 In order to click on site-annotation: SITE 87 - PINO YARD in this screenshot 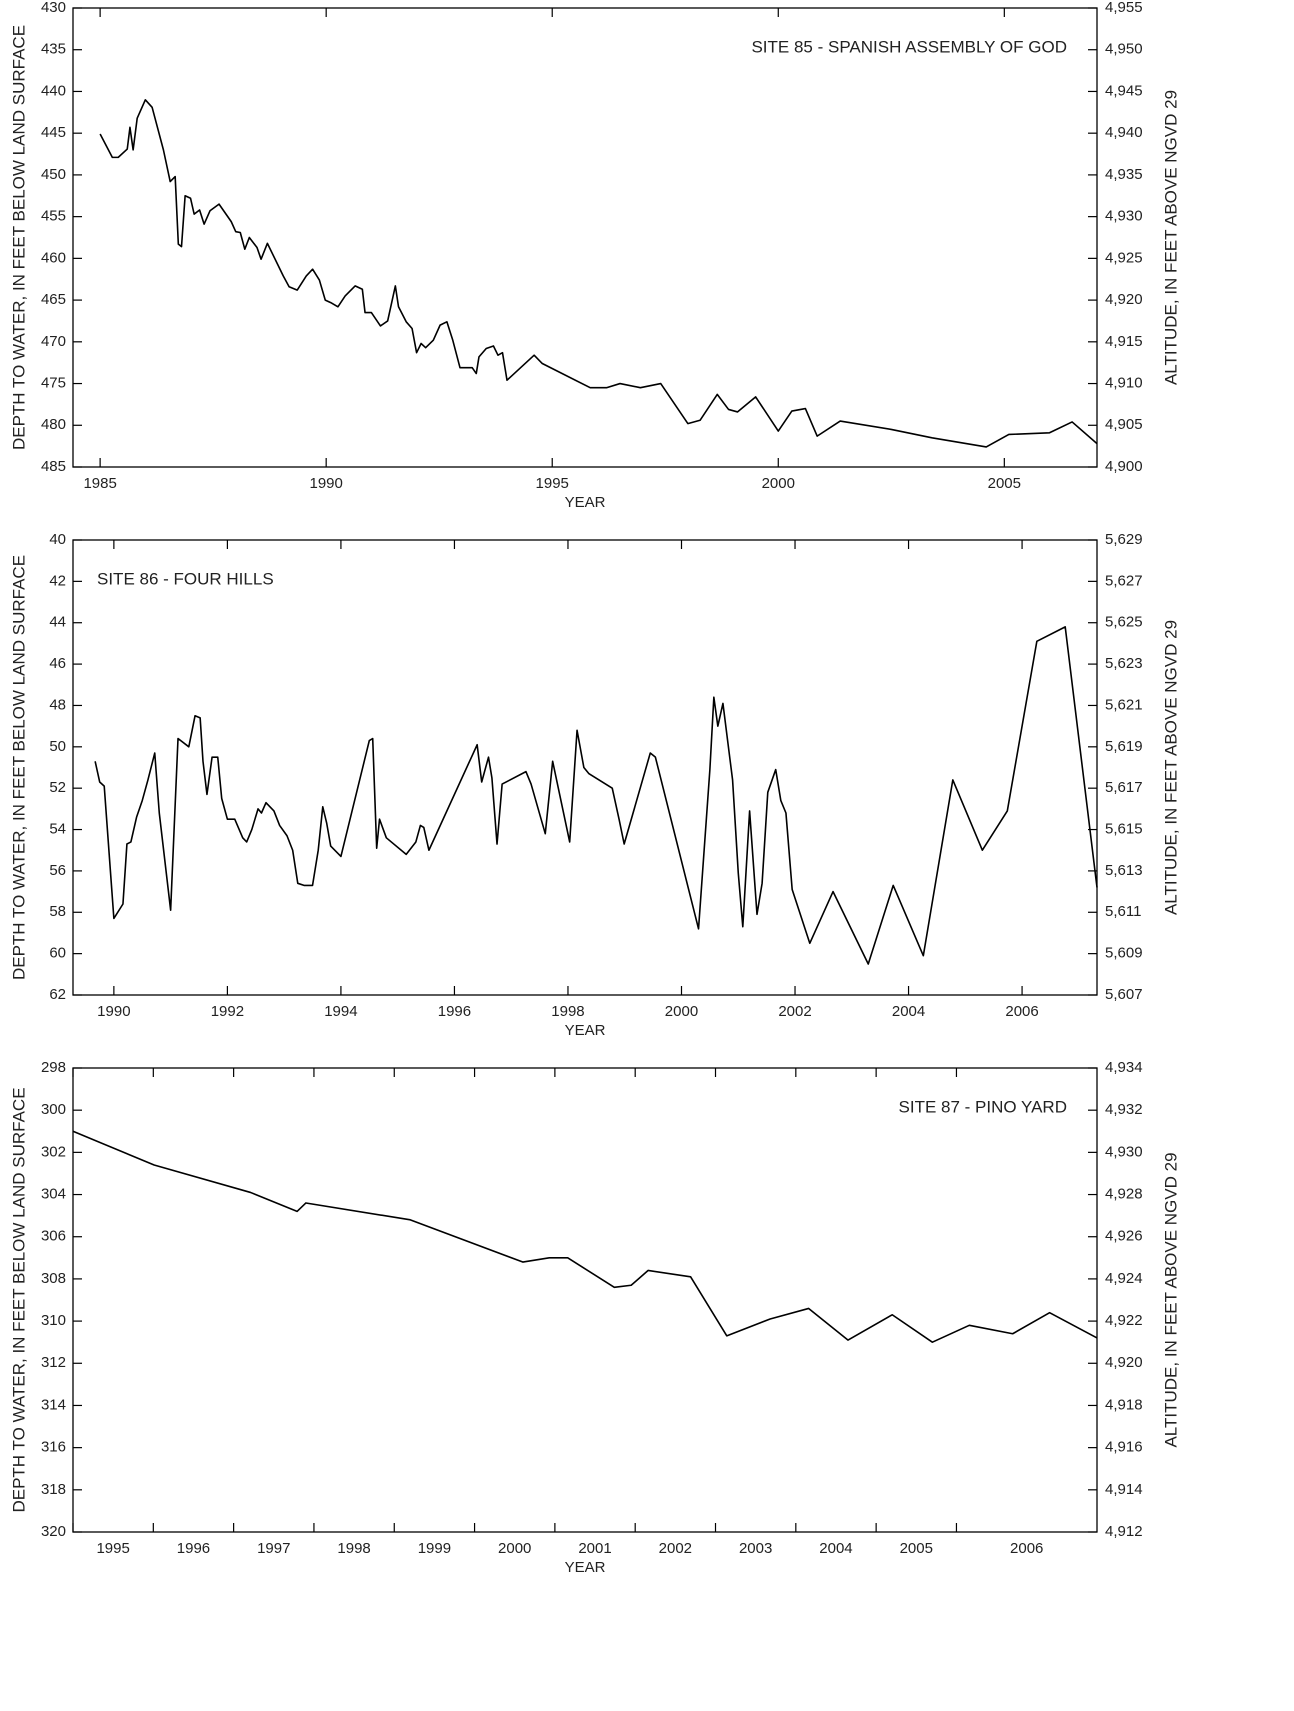, I will do `click(983, 1106)`.